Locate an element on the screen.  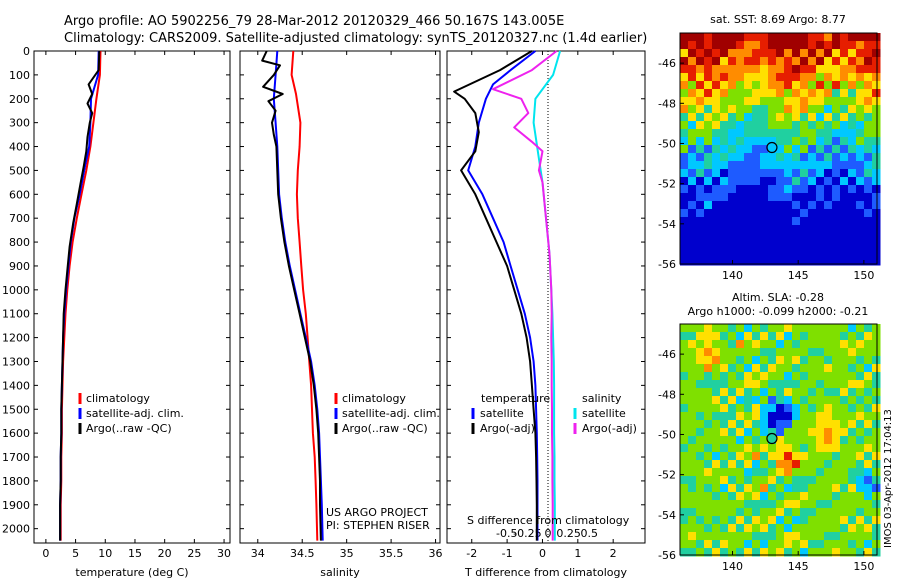
legend-label: satellite-adj. clim. is located at coordinates (391, 413).